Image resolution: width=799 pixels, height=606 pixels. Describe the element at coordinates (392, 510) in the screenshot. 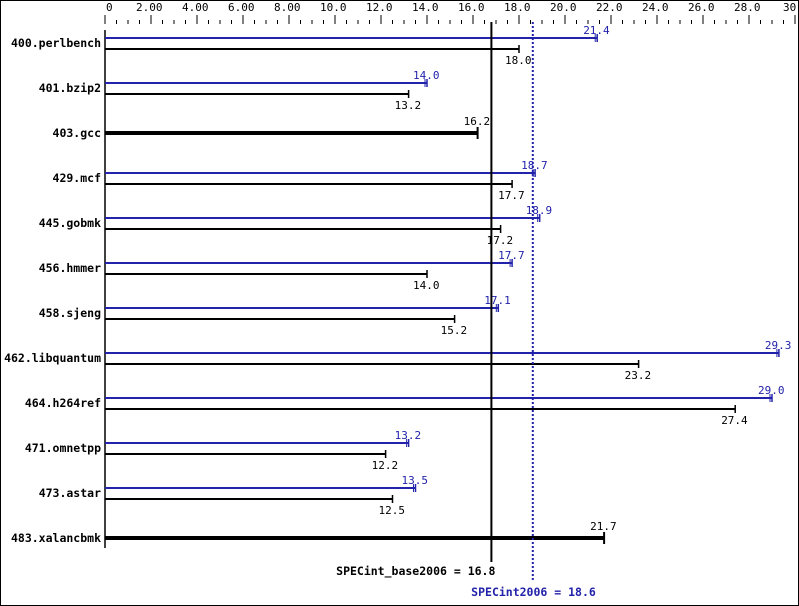

I see `base-value-label: 12.5` at that location.